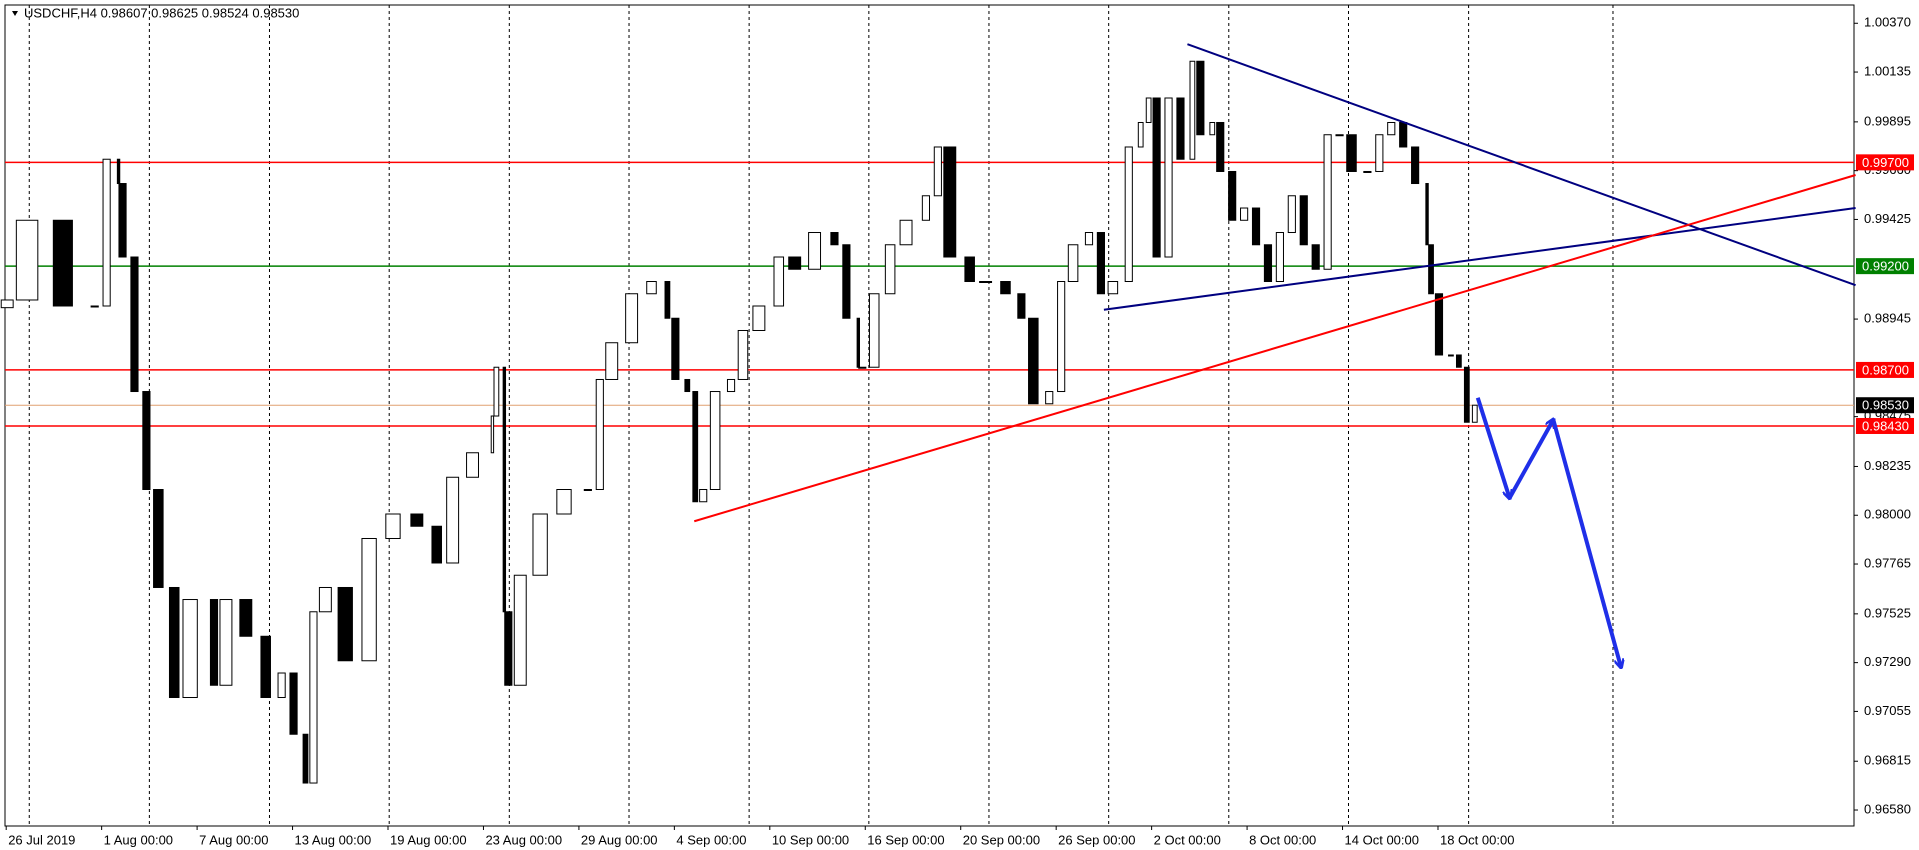 This screenshot has height=850, width=1919. I want to click on y-tick-label: 0.97055, so click(1887, 710).